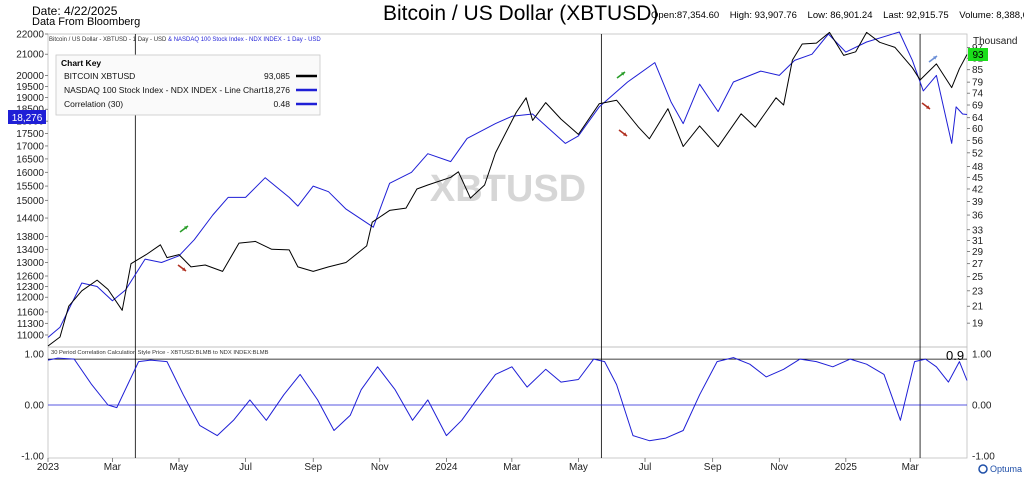  I want to click on optuma-logo: Optuma, so click(1000, 469).